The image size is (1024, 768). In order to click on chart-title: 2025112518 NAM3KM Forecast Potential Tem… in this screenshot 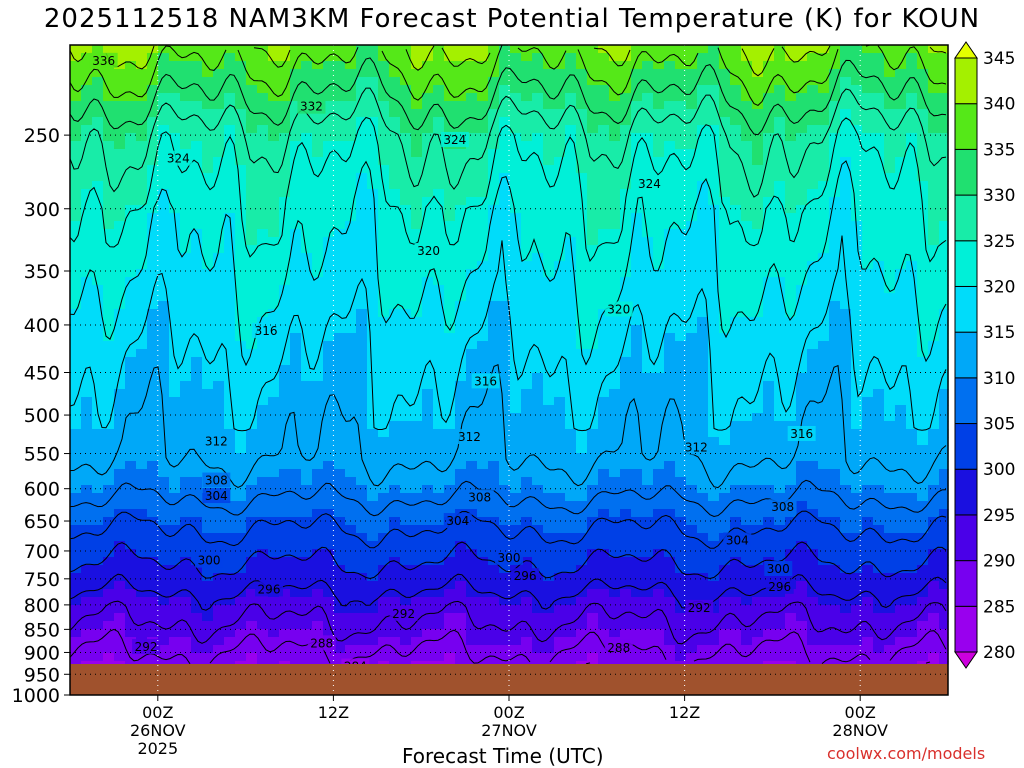, I will do `click(512, 19)`.